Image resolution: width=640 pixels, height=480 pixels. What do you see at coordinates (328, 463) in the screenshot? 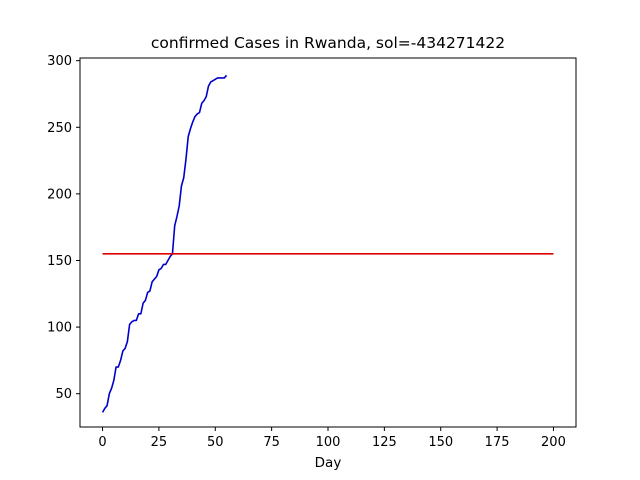
I see `x-axis-label: Day` at bounding box center [328, 463].